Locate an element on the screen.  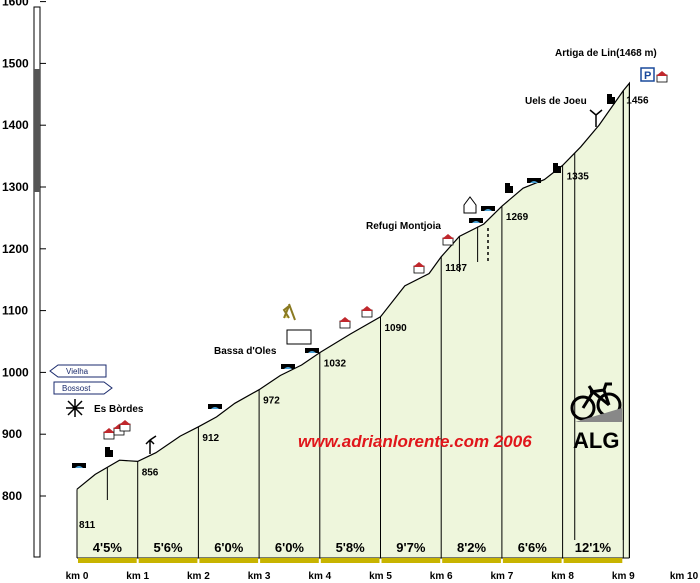
y-tick-label-1600: 1600 is located at coordinates (15, 4).